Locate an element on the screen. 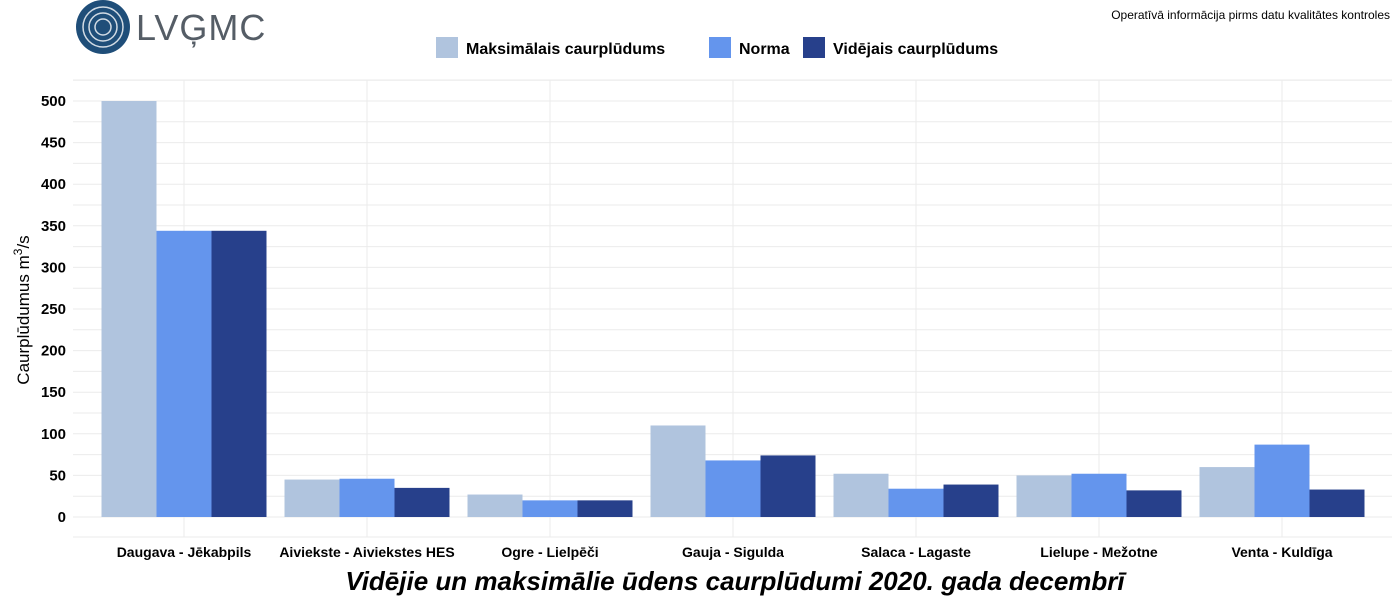 This screenshot has width=1400, height=600. y-tick-label: 200 is located at coordinates (53, 351).